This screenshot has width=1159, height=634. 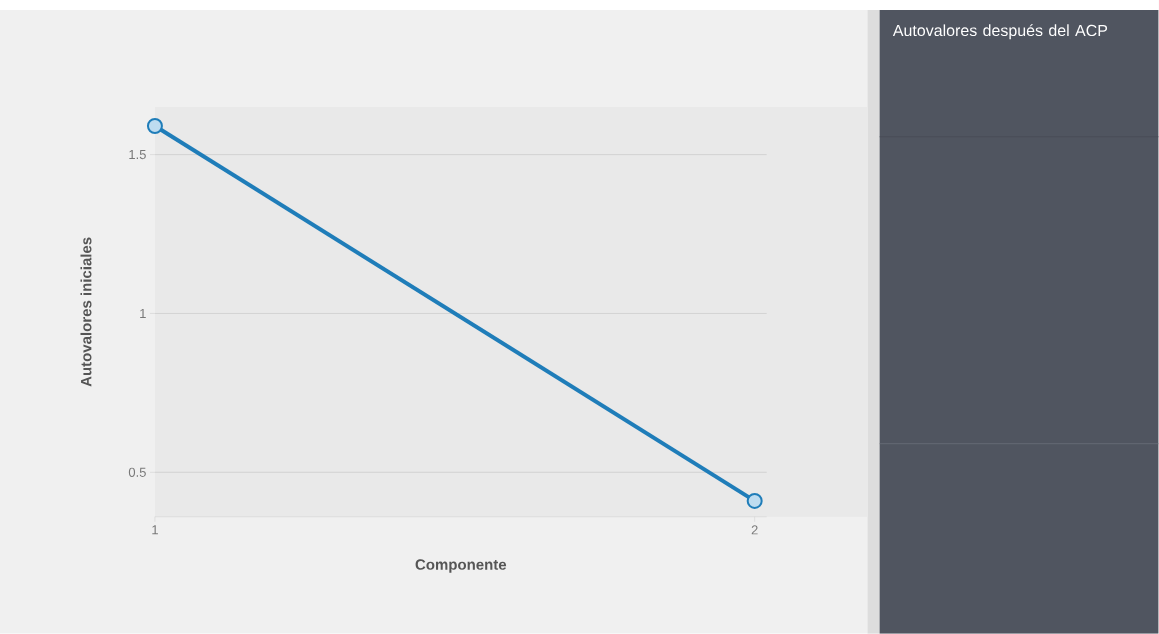 I want to click on x-tick-label: 2, so click(x=754, y=530).